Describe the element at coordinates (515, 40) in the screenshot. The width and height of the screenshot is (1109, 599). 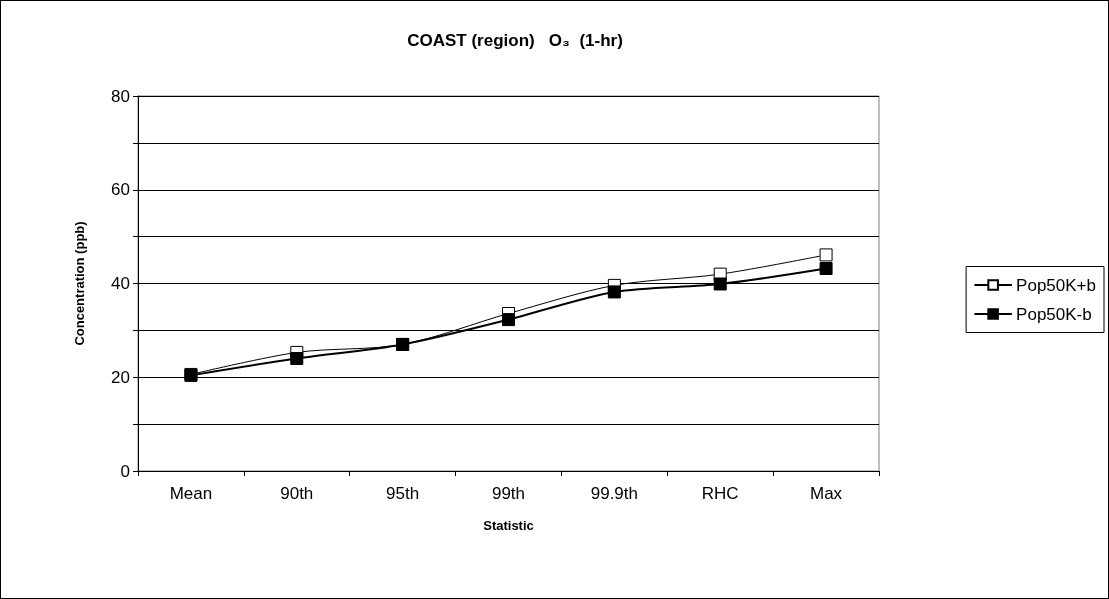
I see `chart-title: COAST (region) O₃ (1-hr)` at that location.